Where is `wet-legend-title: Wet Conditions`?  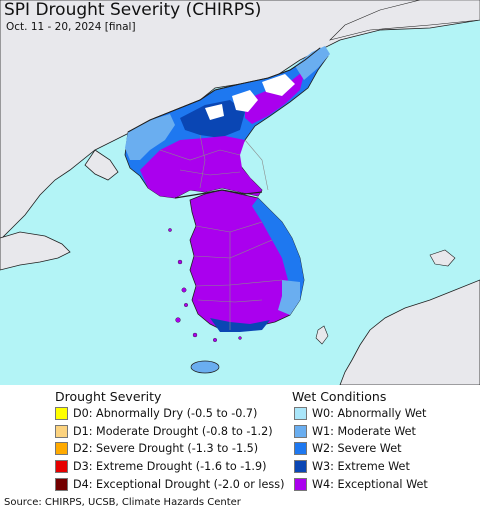
wet-legend-title: Wet Conditions is located at coordinates (339, 396).